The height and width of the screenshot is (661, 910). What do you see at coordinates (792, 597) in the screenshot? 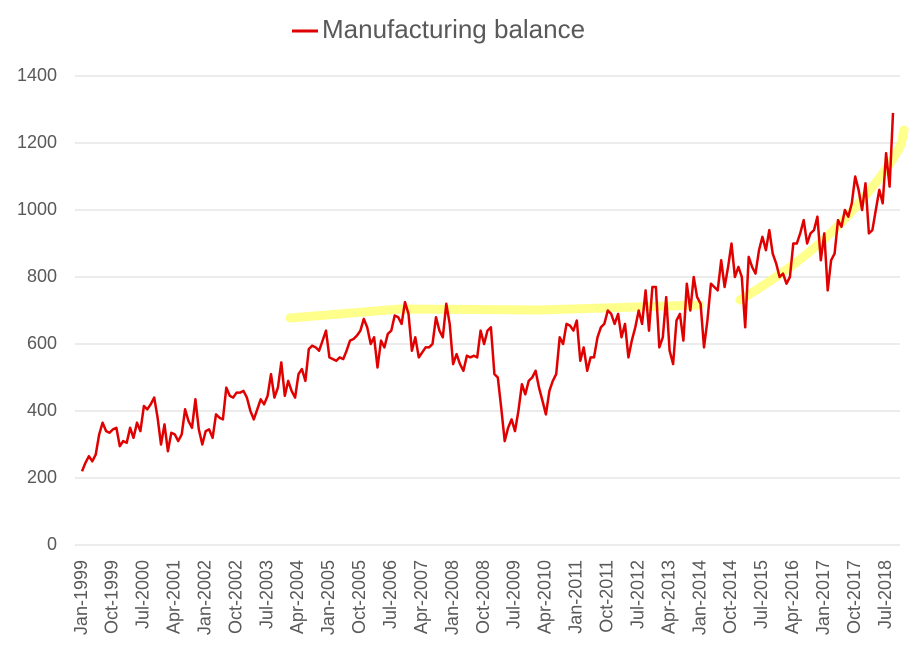
I see `x-tick-label: Apr-2016` at bounding box center [792, 597].